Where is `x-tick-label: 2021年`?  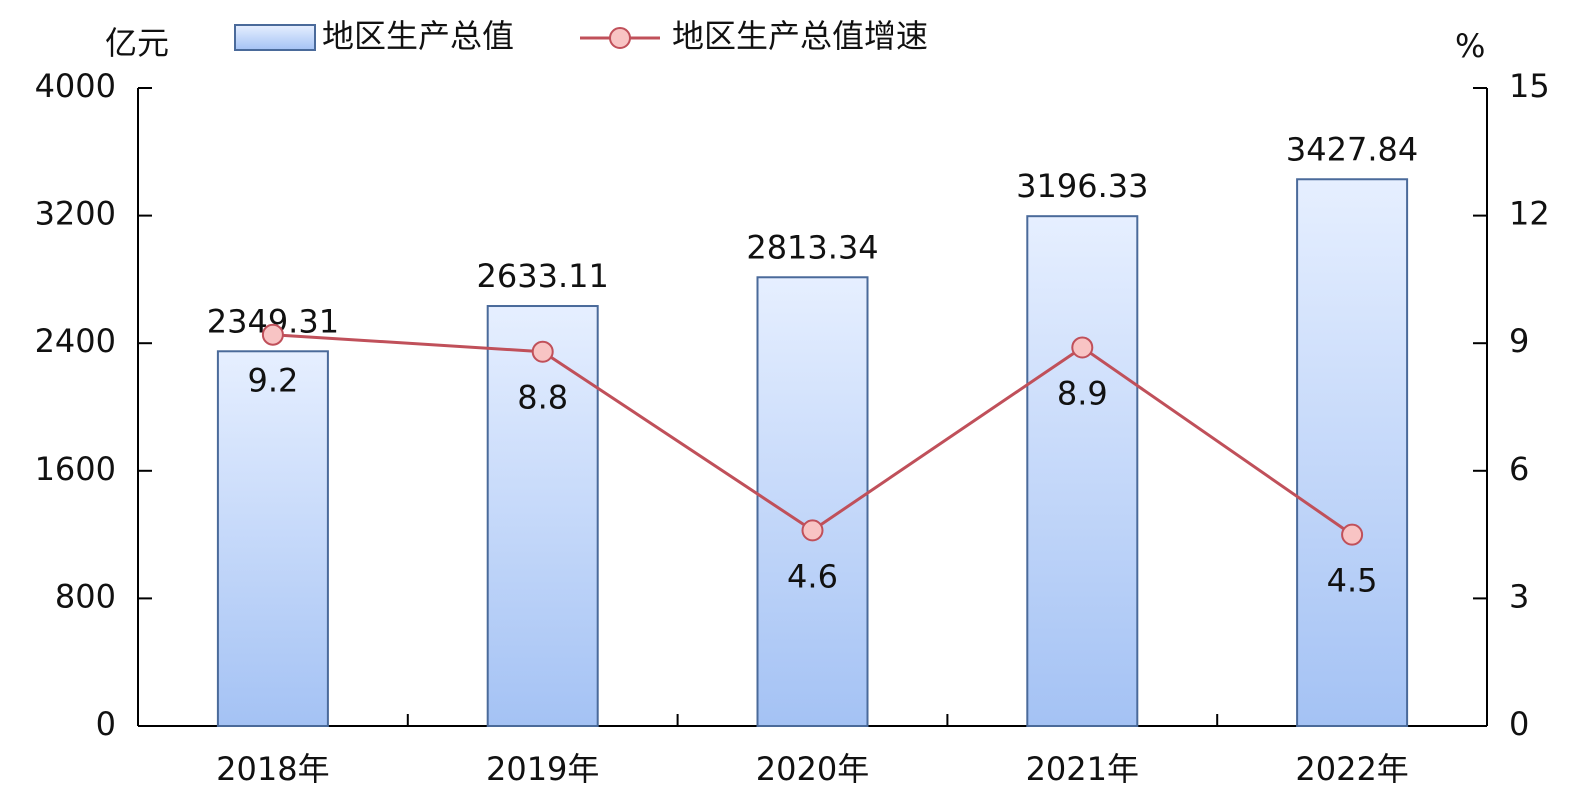
x-tick-label: 2021年 is located at coordinates (1082, 769).